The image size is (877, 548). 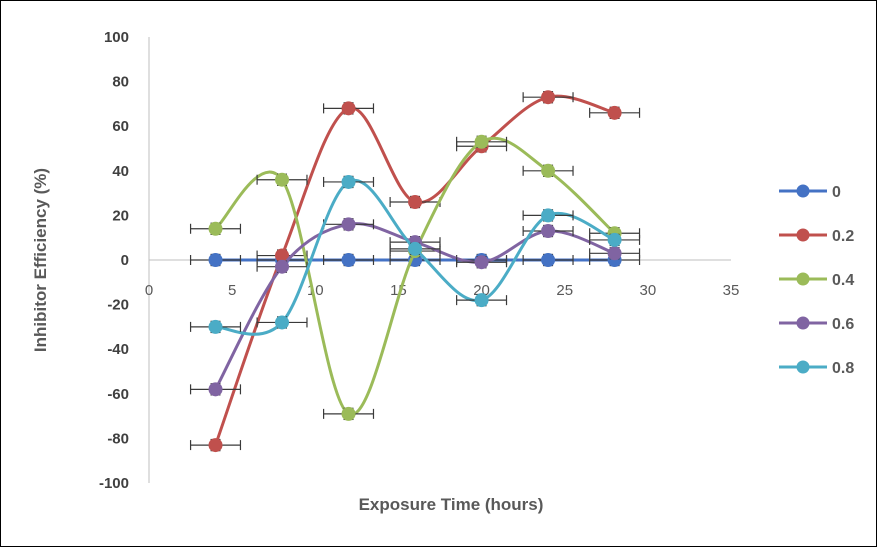 What do you see at coordinates (118, 438) in the screenshot?
I see `y-tick-label: -80` at bounding box center [118, 438].